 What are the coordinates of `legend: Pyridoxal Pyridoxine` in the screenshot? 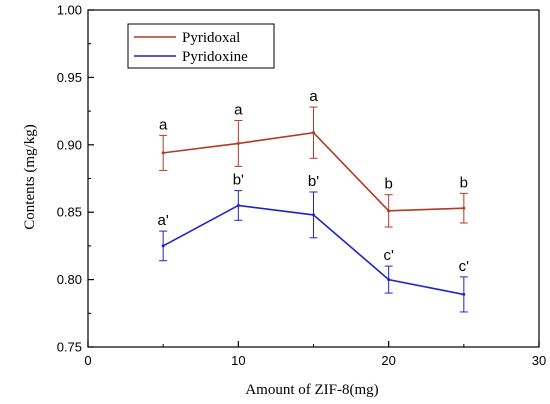 It's located at (201, 46).